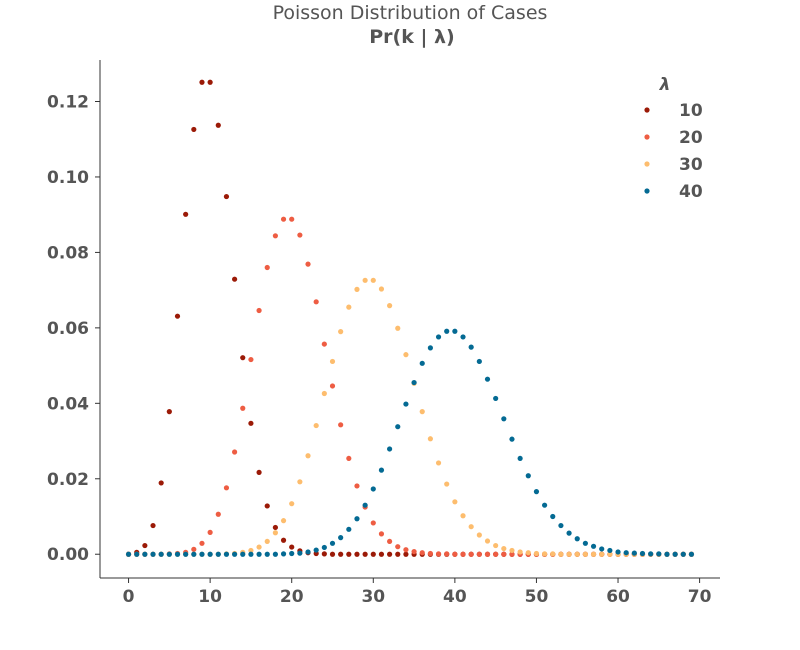 This screenshot has height=650, width=800. Describe the element at coordinates (410, 13) in the screenshot. I see `chart-title: Poisson Distribution of Cases` at that location.